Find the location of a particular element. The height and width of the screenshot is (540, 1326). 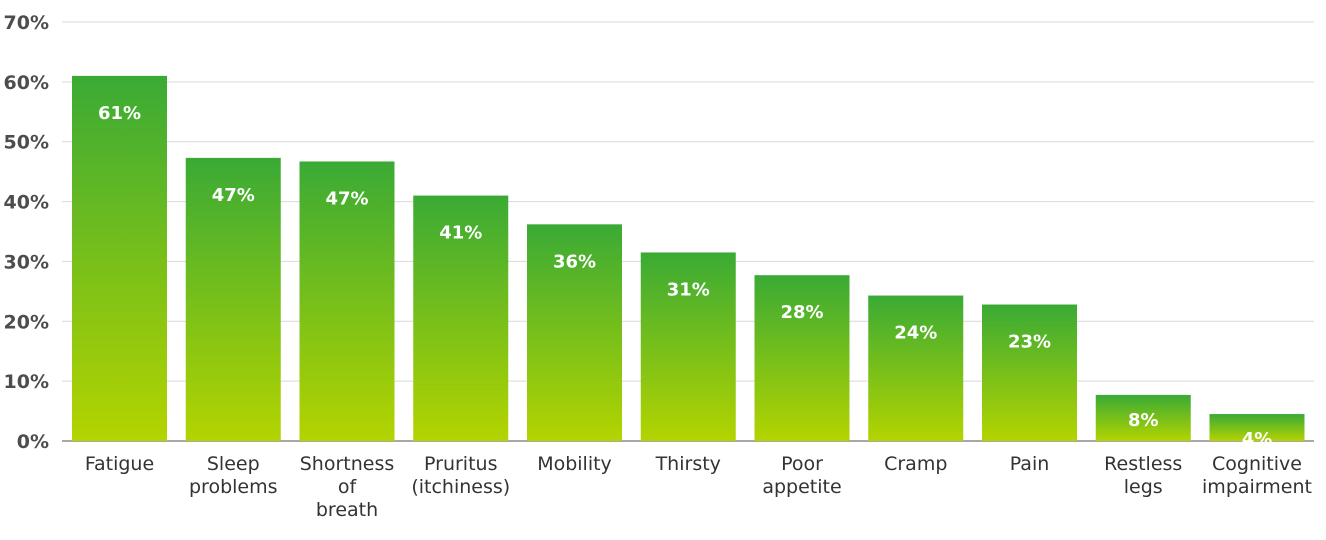

x-tick-label: breath is located at coordinates (347, 510).